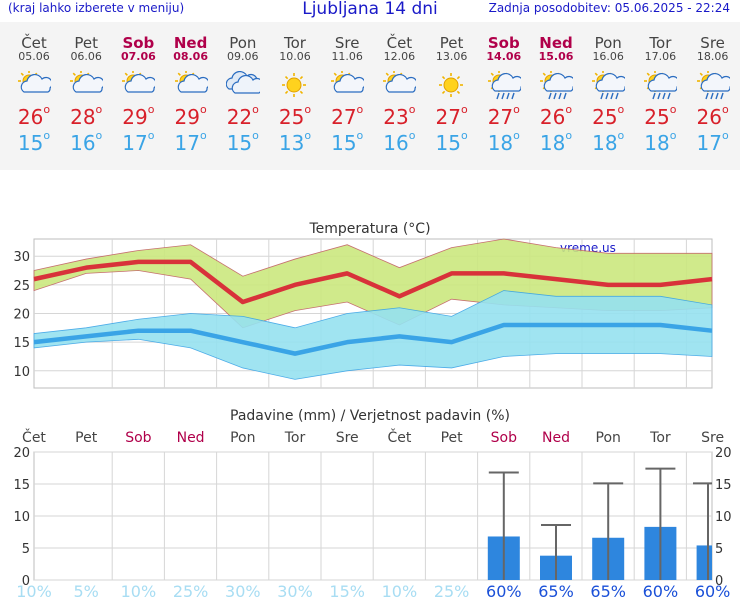 The height and width of the screenshot is (600, 740). I want to click on day-column: Ned 08.06 29o 17o, so click(191, 88).